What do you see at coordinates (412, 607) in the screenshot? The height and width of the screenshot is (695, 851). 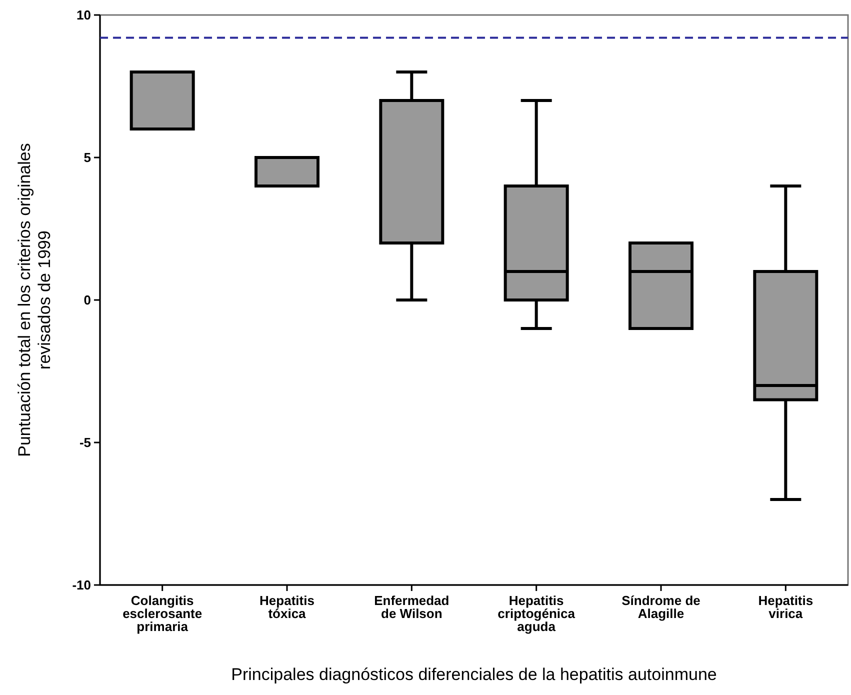 I see `x-tick-label: Enfermedad de Wilson` at bounding box center [412, 607].